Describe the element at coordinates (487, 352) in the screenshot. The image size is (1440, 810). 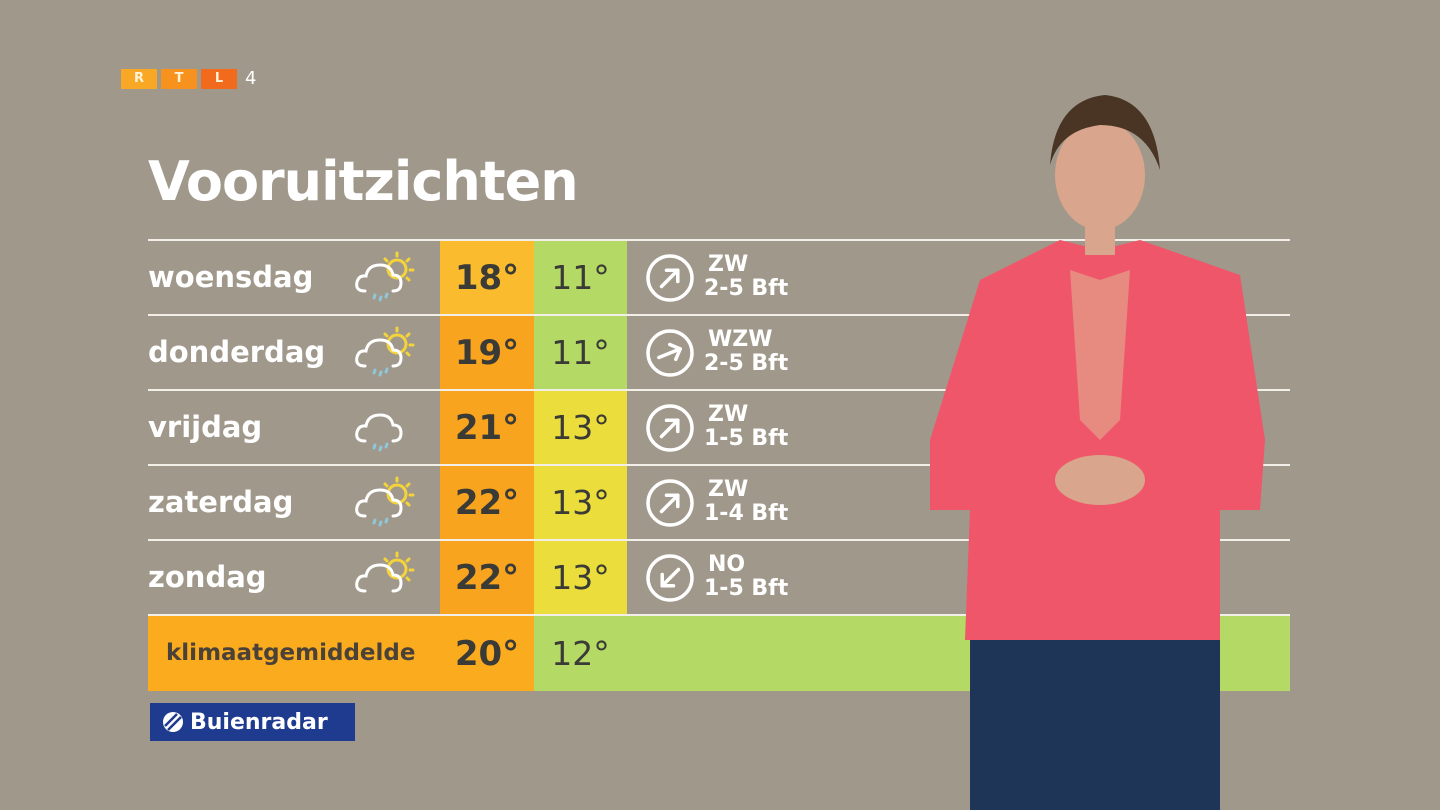
I see `max-temp: 19°` at that location.